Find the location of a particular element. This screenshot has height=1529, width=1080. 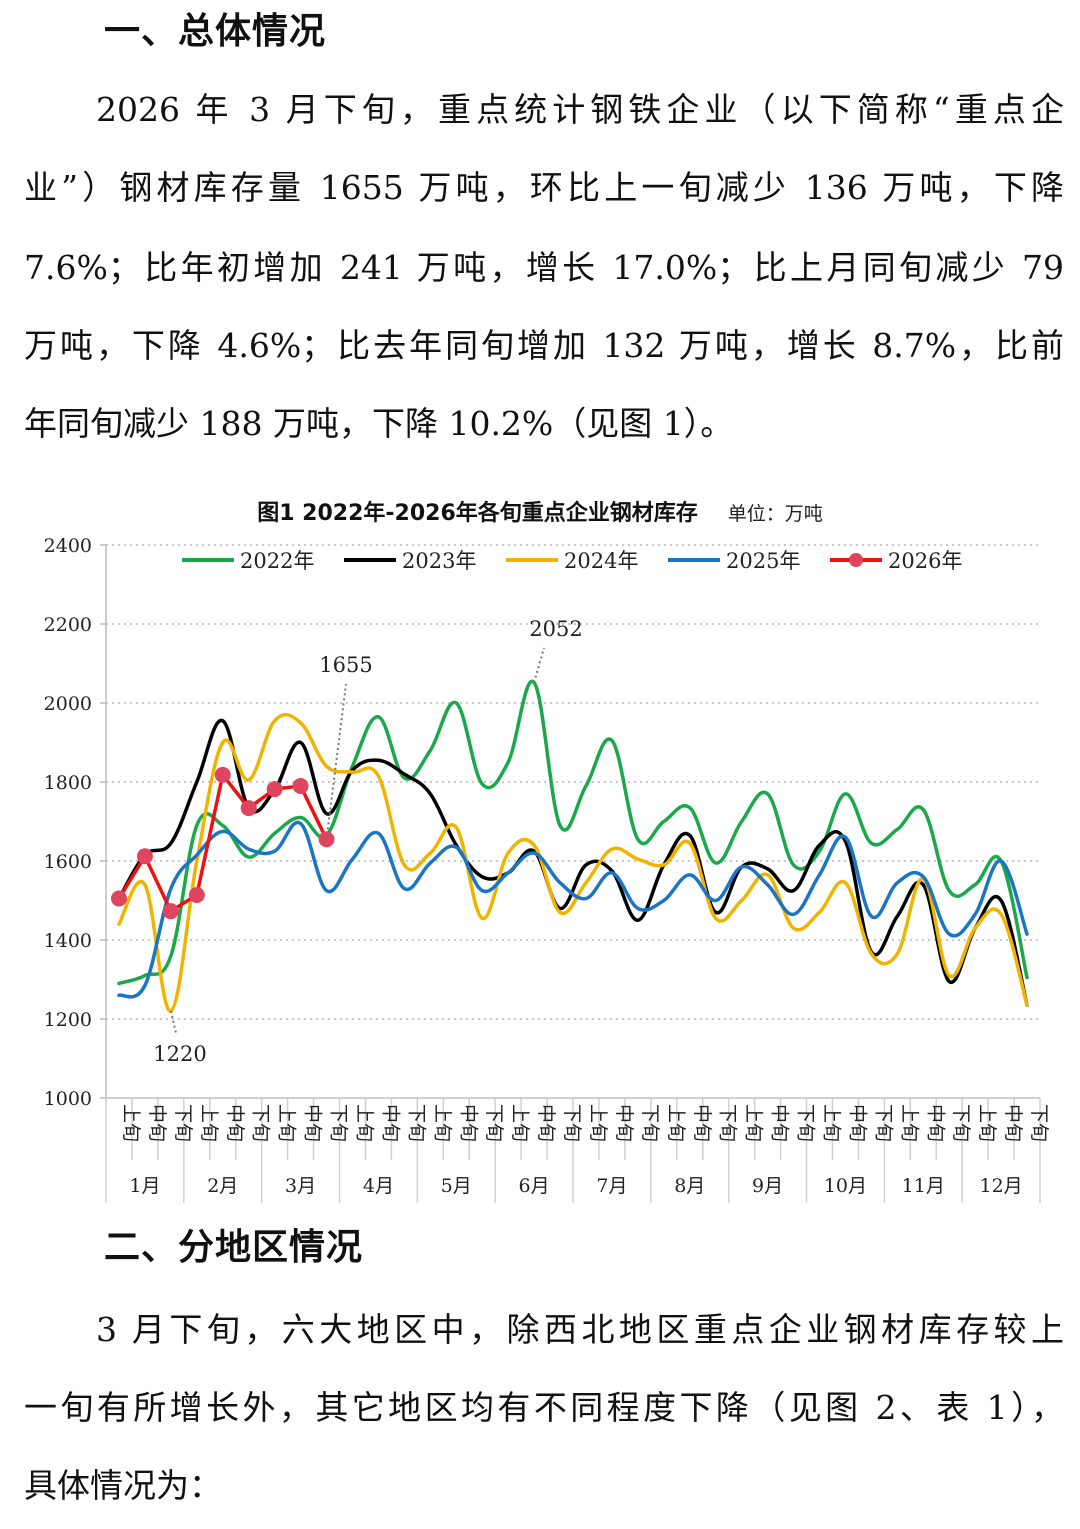

chart-unit: 单位：万吨 is located at coordinates (775, 514).